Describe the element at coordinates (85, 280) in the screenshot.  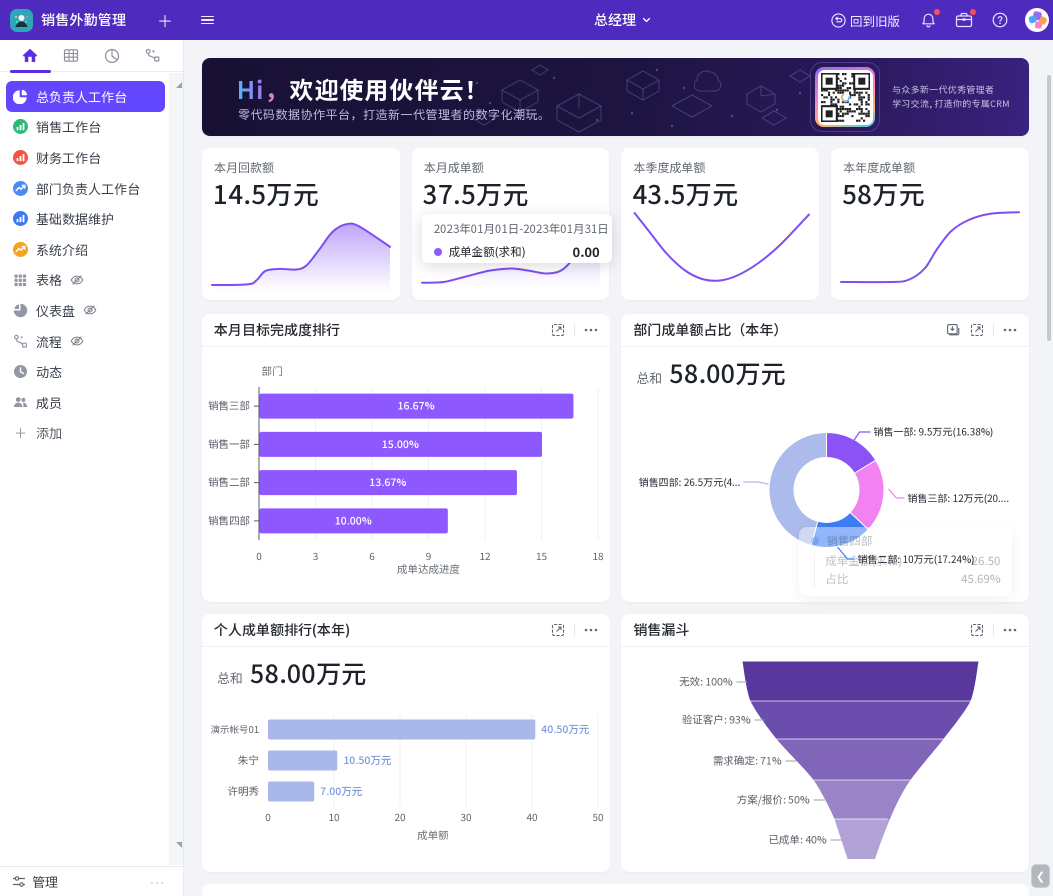
I see `sidebar-item-表格: 表格` at that location.